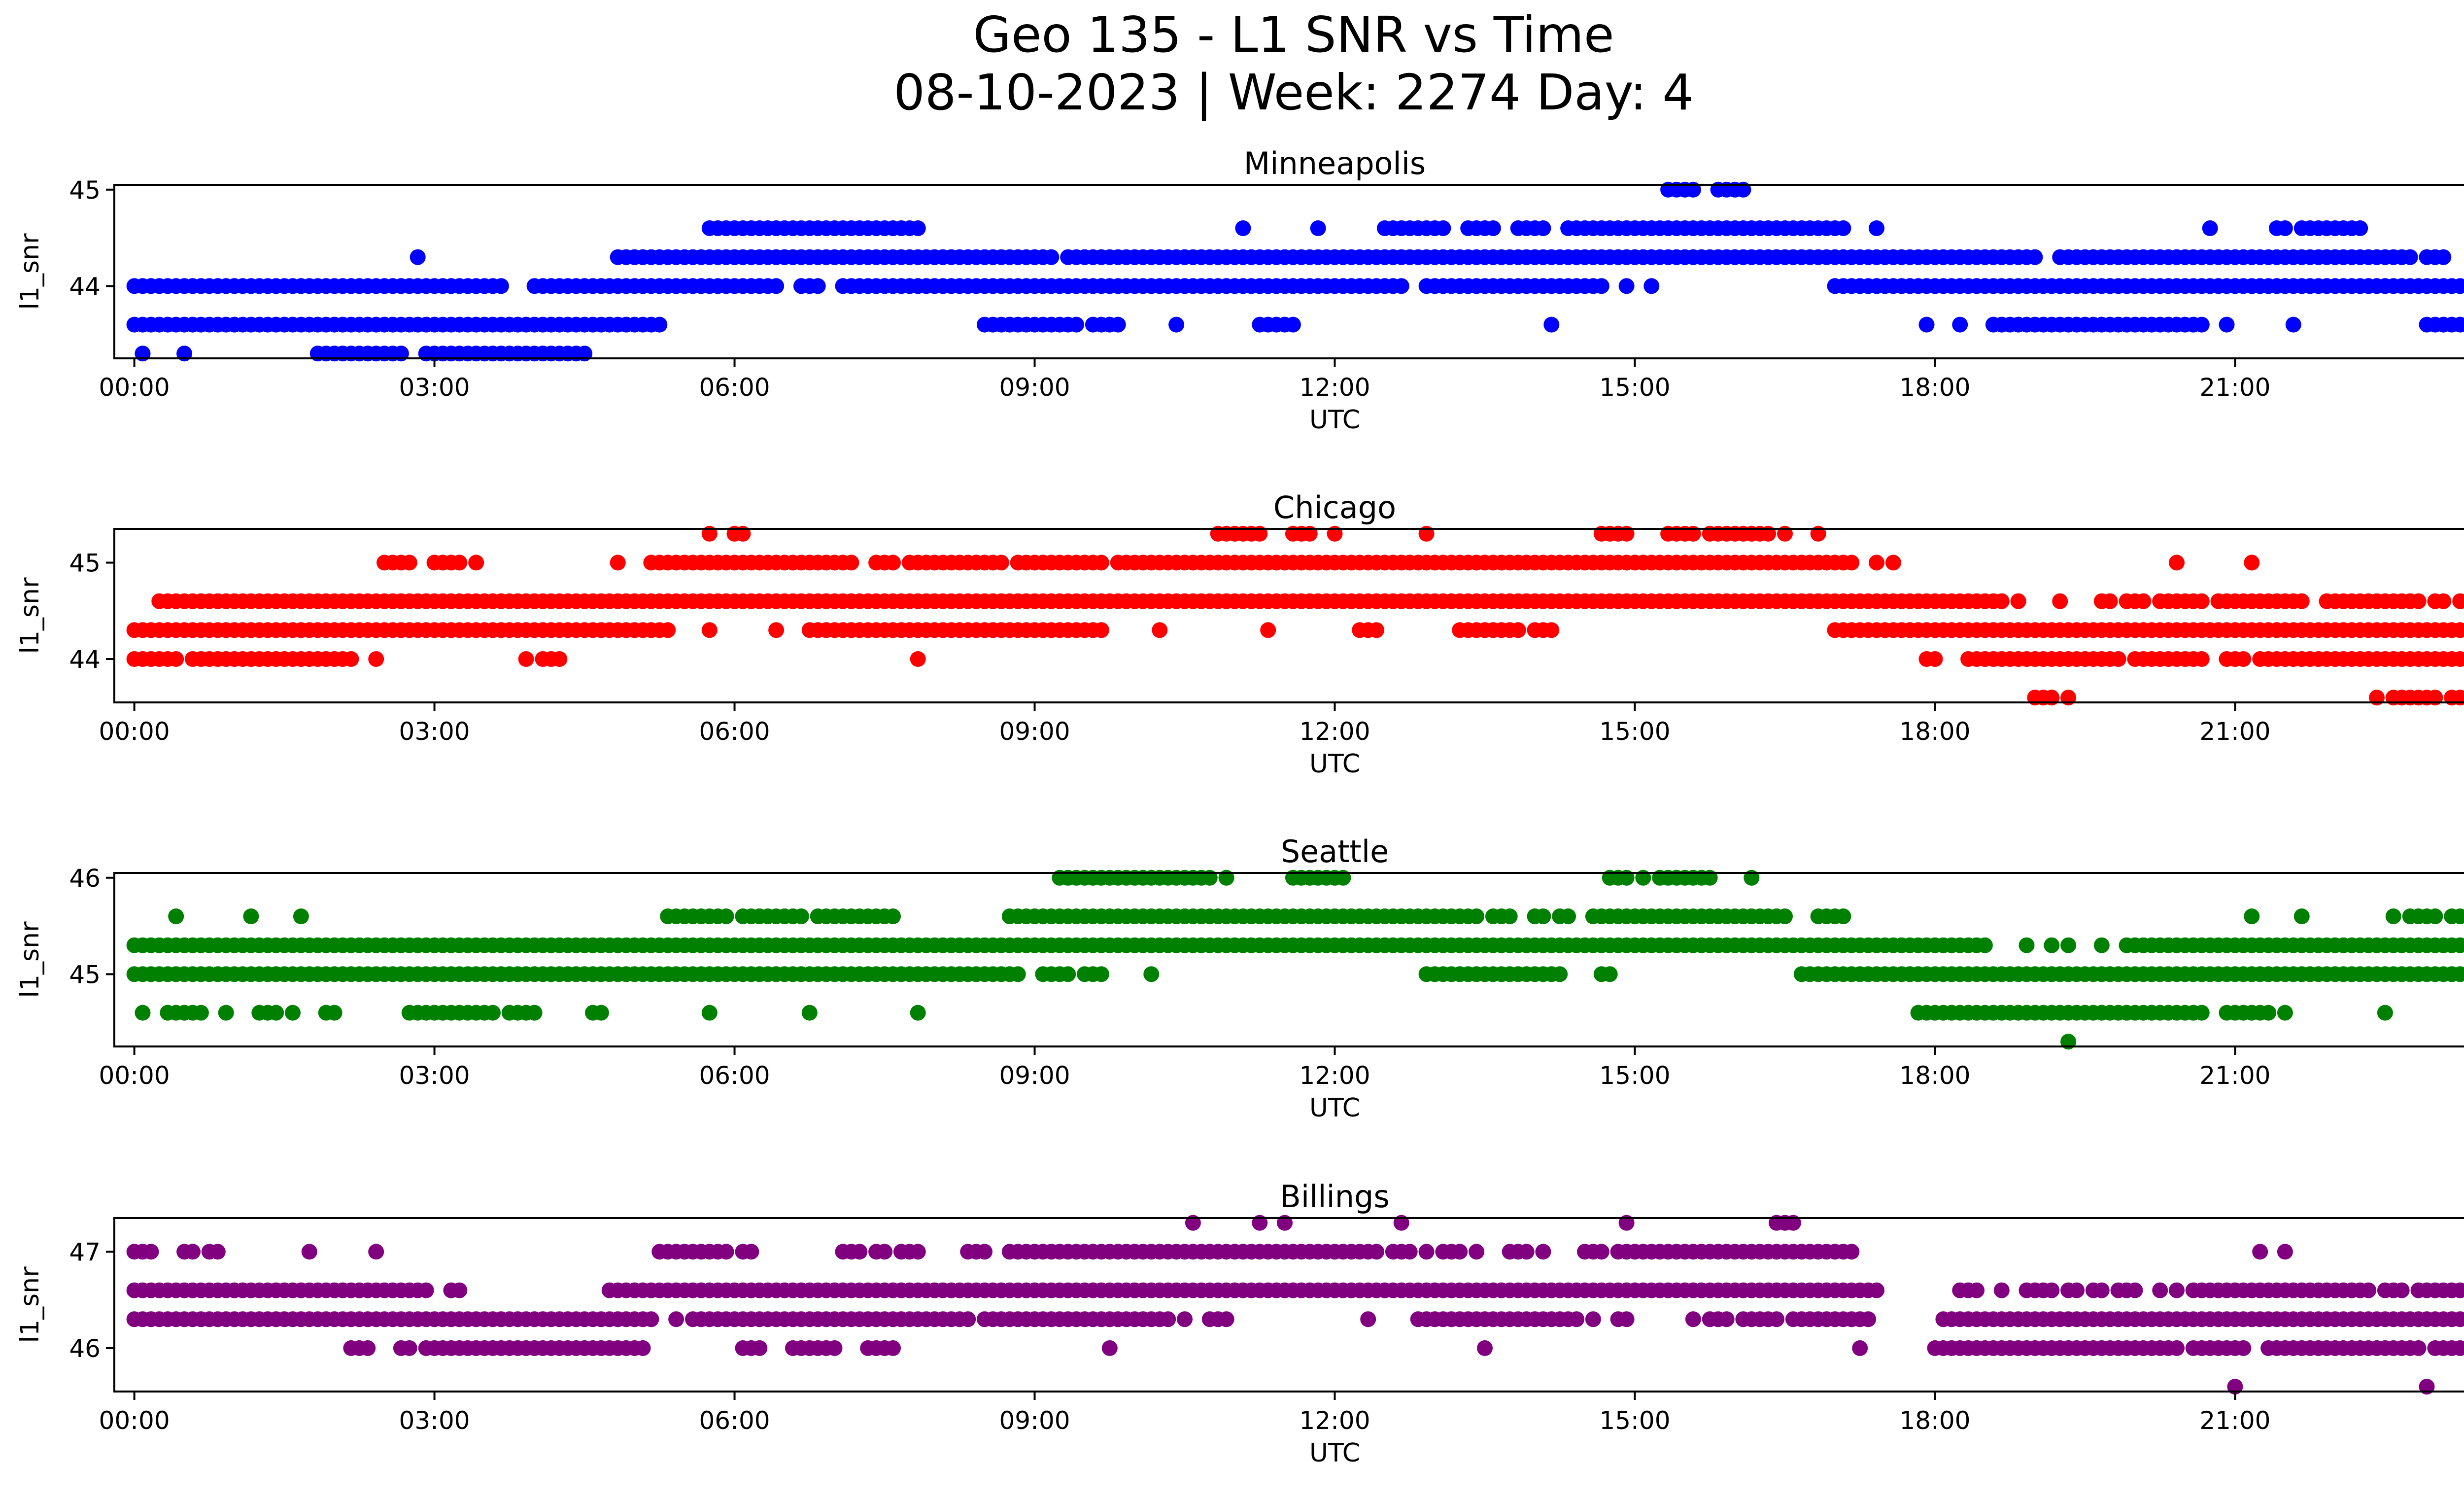 Image resolution: width=2464 pixels, height=1497 pixels. What do you see at coordinates (134, 1075) in the screenshot?
I see `x-tick-label: 00:00` at bounding box center [134, 1075].